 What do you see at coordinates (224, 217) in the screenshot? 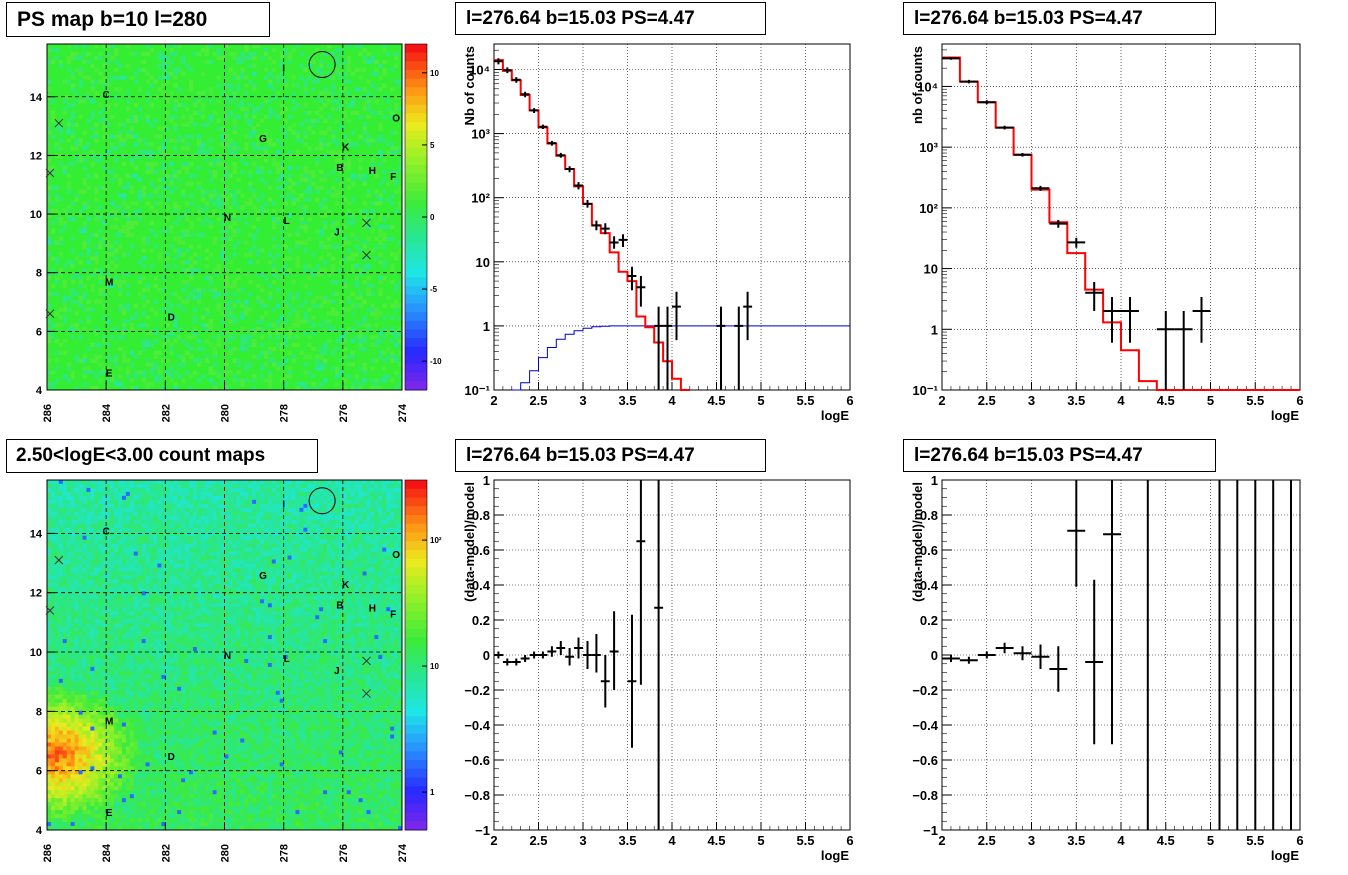
I see `ps_map-frame` at bounding box center [224, 217].